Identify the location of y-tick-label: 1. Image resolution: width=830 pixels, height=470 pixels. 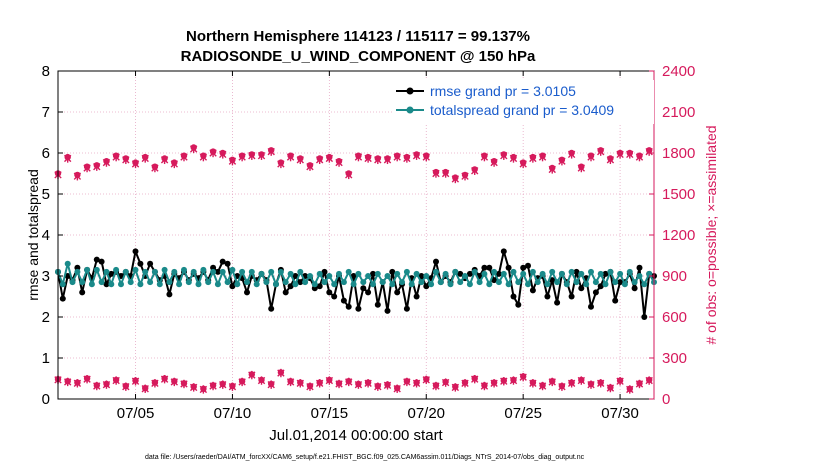
(46, 358).